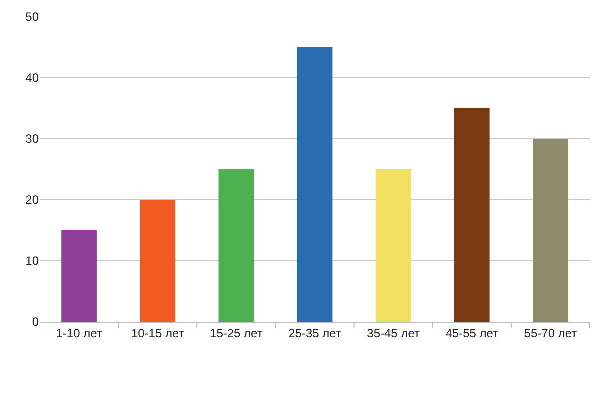 The height and width of the screenshot is (400, 600). Describe the element at coordinates (36, 322) in the screenshot. I see `y-tick-label: 0` at that location.